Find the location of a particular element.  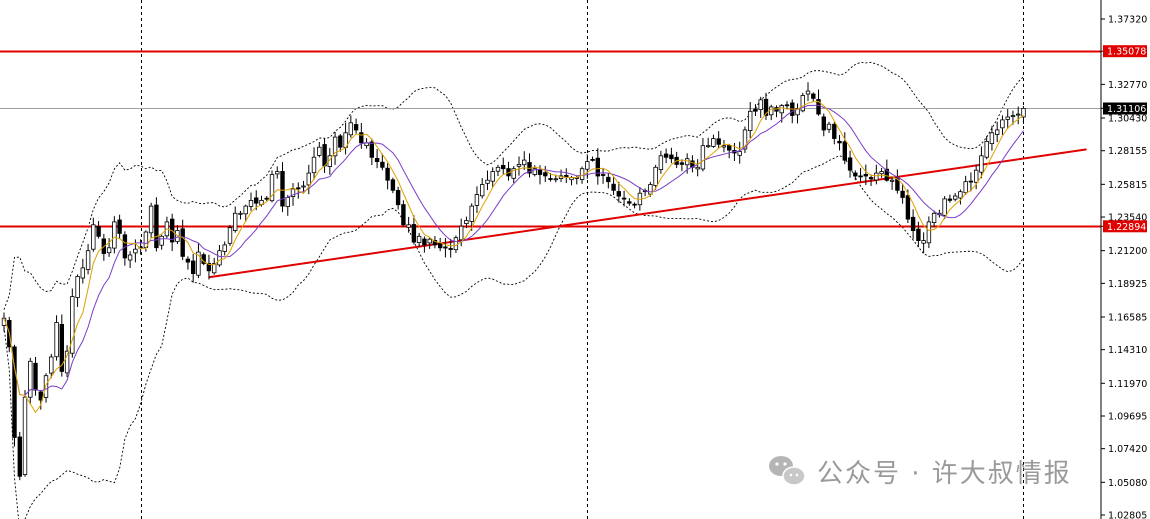

level-price-badge is located at coordinates (1125, 226).